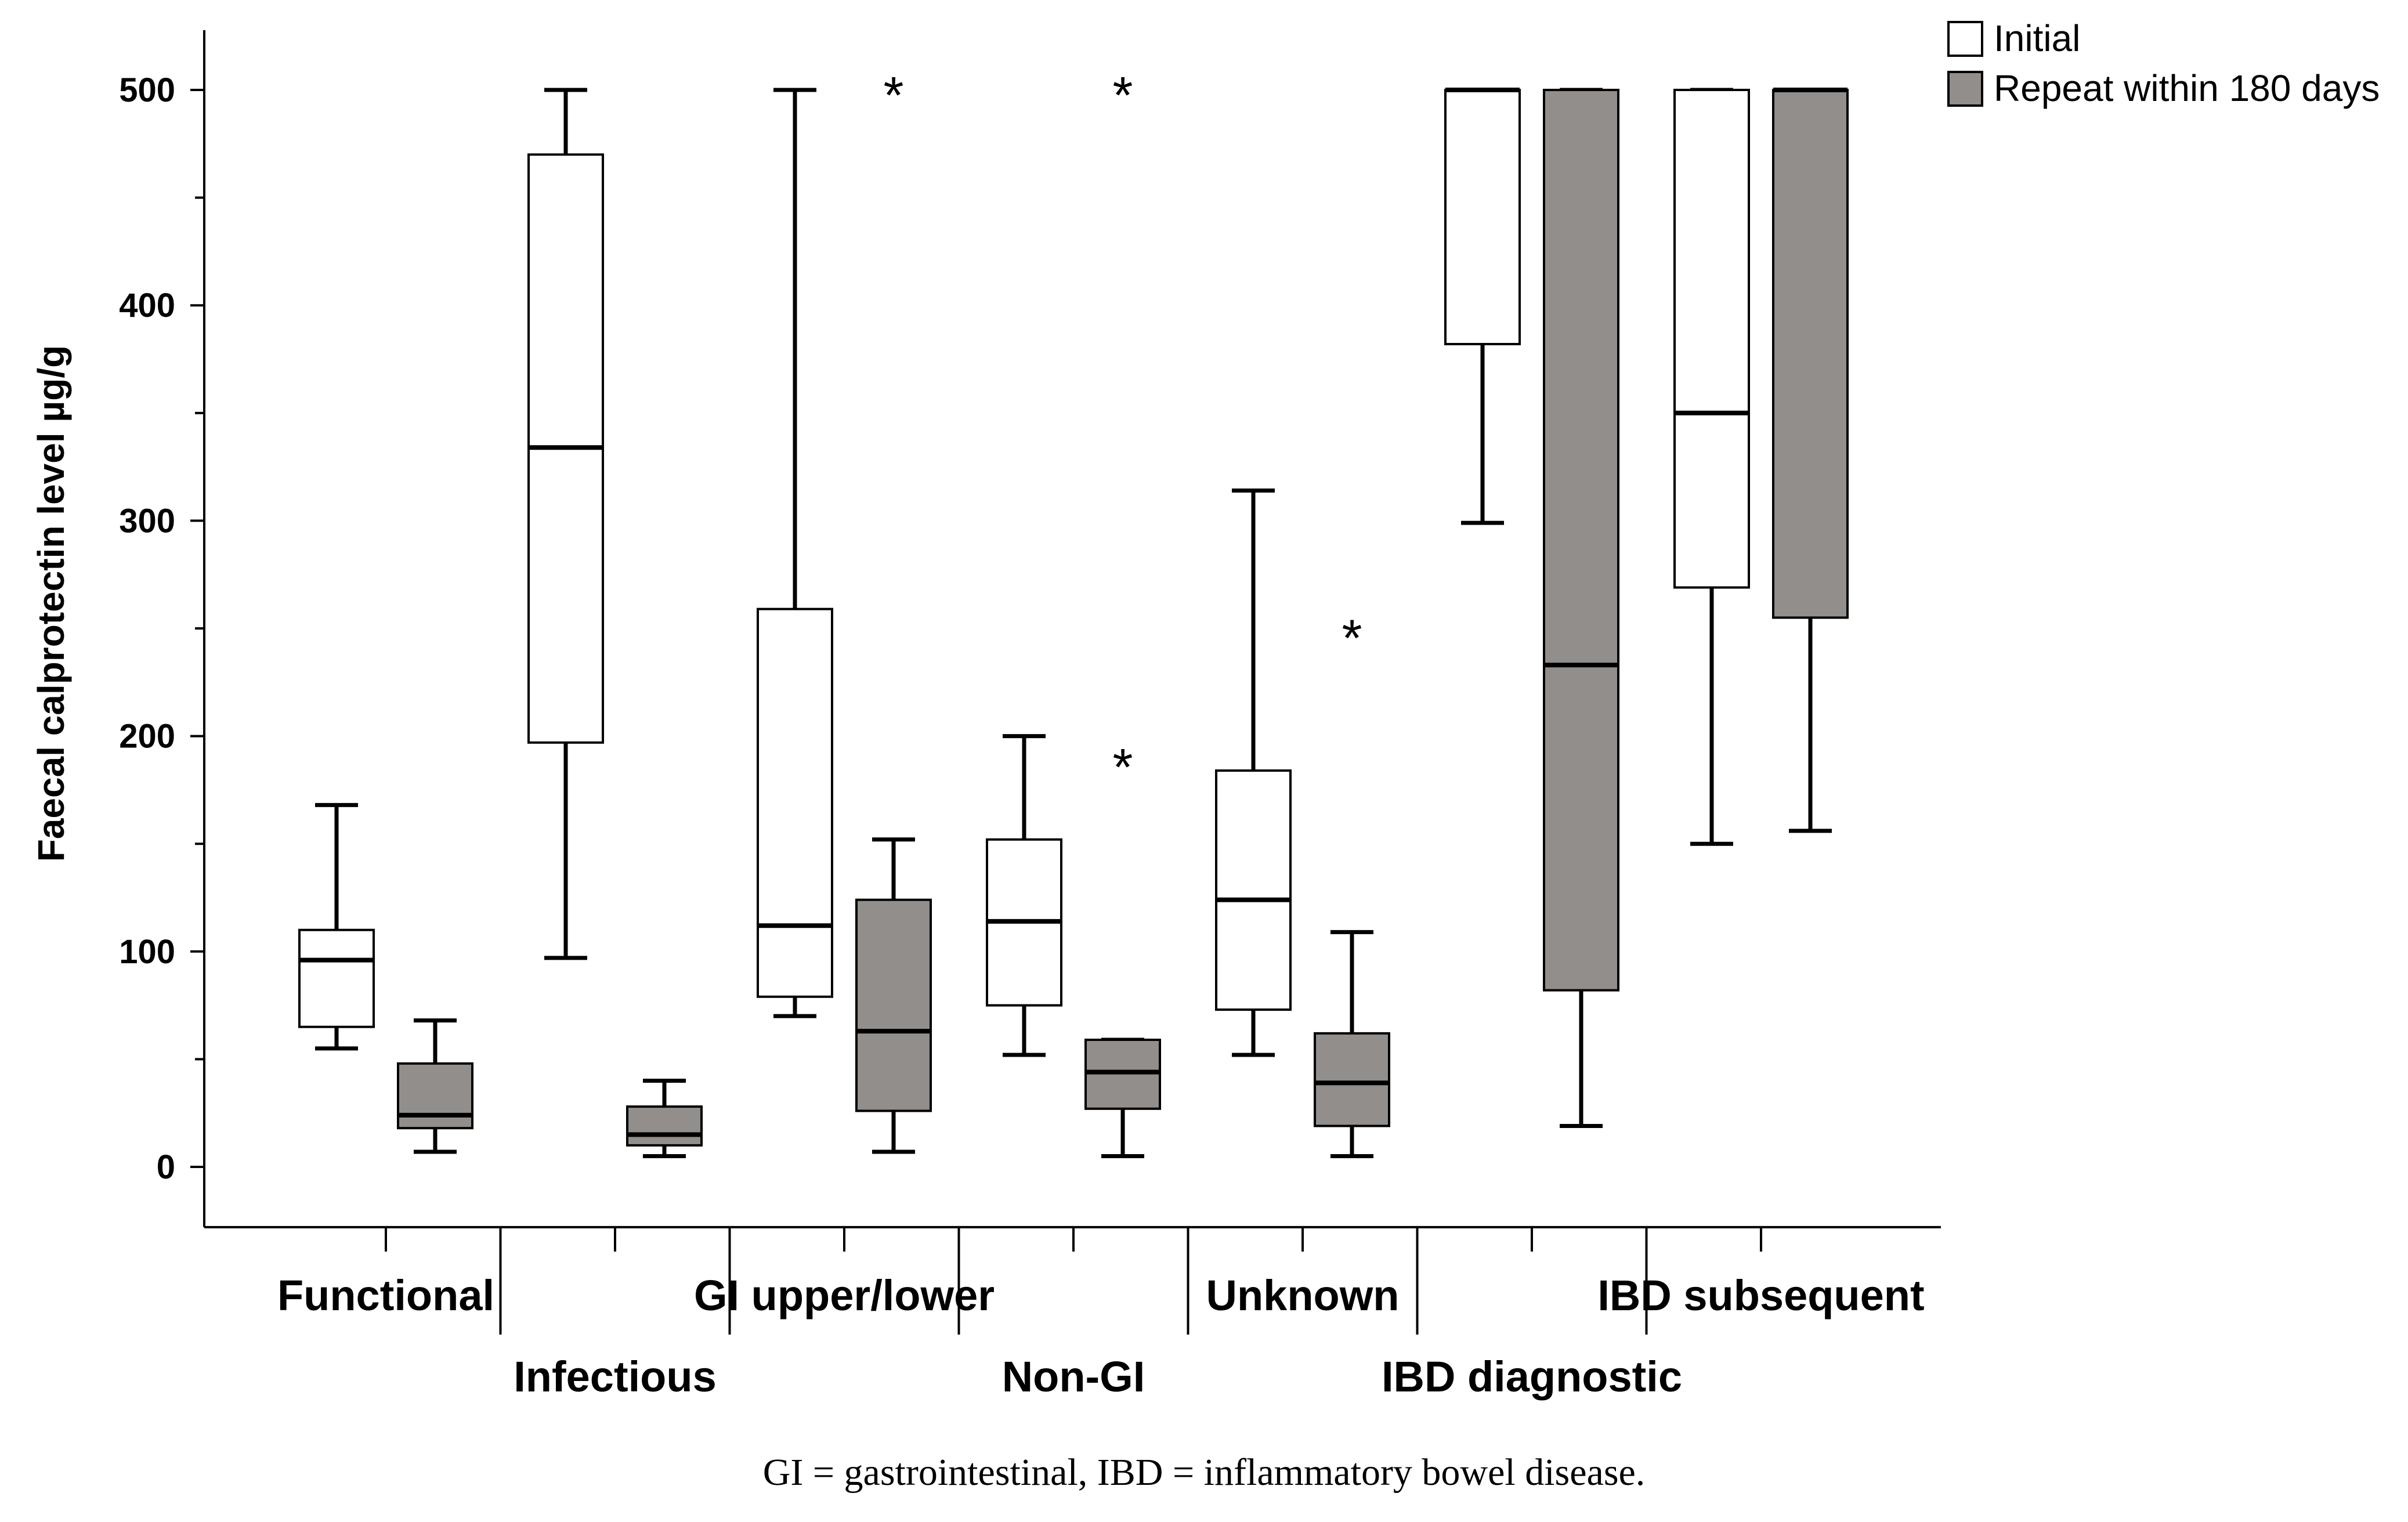 This screenshot has width=2408, height=1522. I want to click on x-category-label: Unknown, so click(1303, 1295).